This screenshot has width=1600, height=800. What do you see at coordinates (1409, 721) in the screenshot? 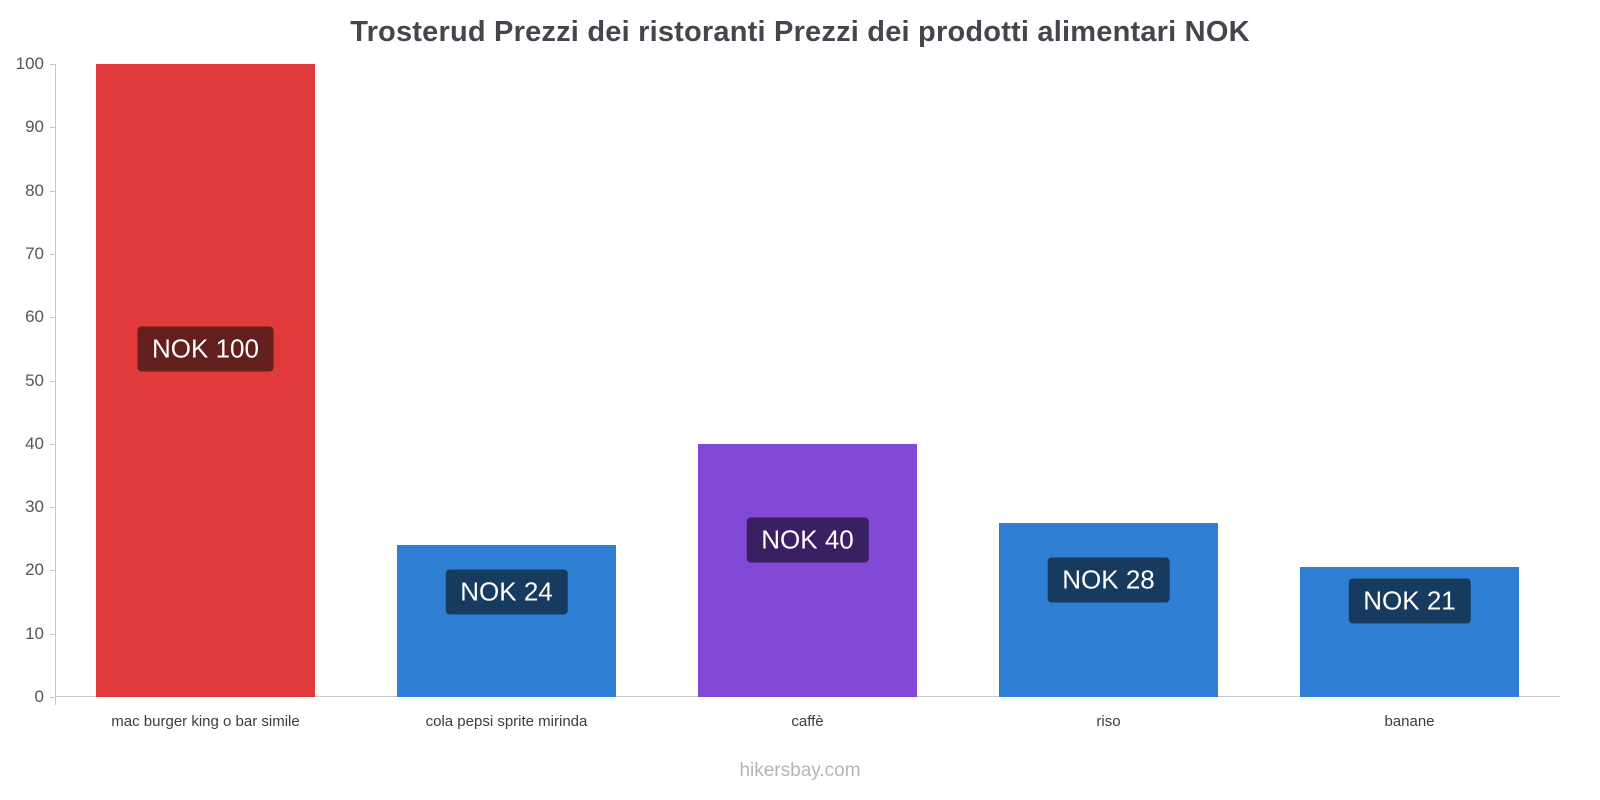
I see `x-category-label: banane` at bounding box center [1409, 721].